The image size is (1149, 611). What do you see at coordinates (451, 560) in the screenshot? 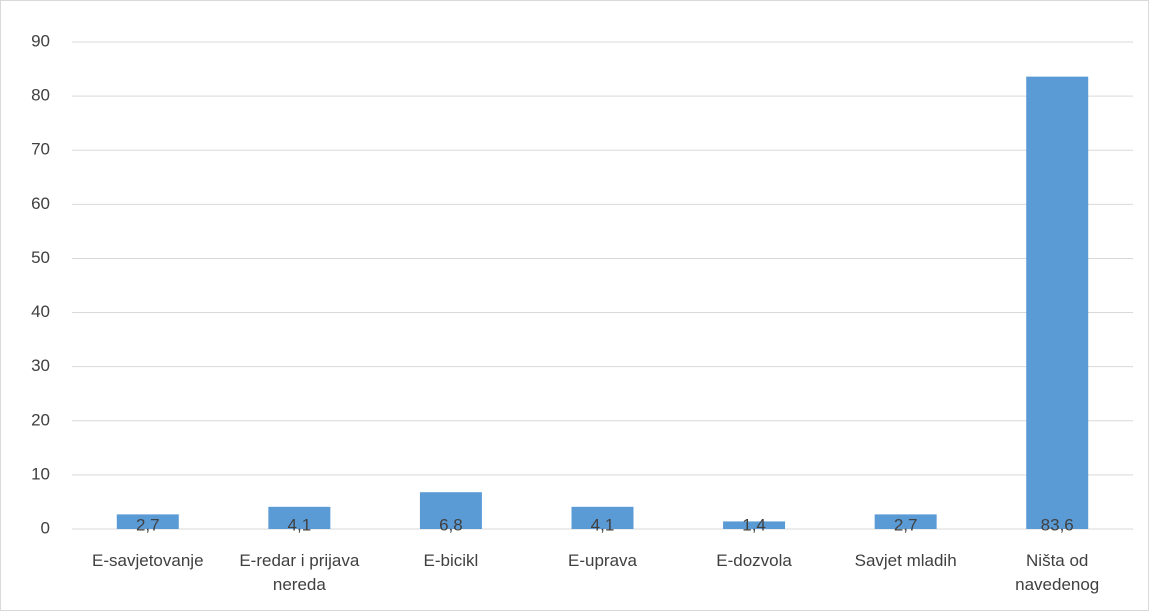
I see `x-tick-label: E-bicikl` at bounding box center [451, 560].